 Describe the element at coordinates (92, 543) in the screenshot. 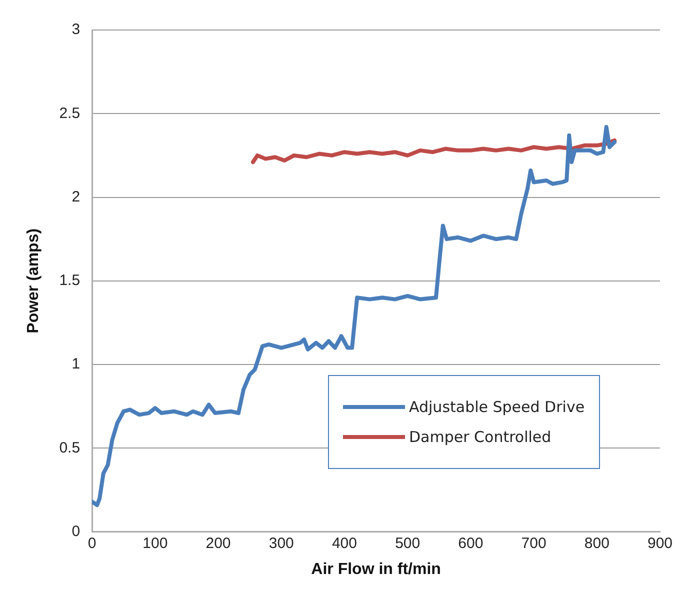

I see `x-tick-label: 0` at that location.